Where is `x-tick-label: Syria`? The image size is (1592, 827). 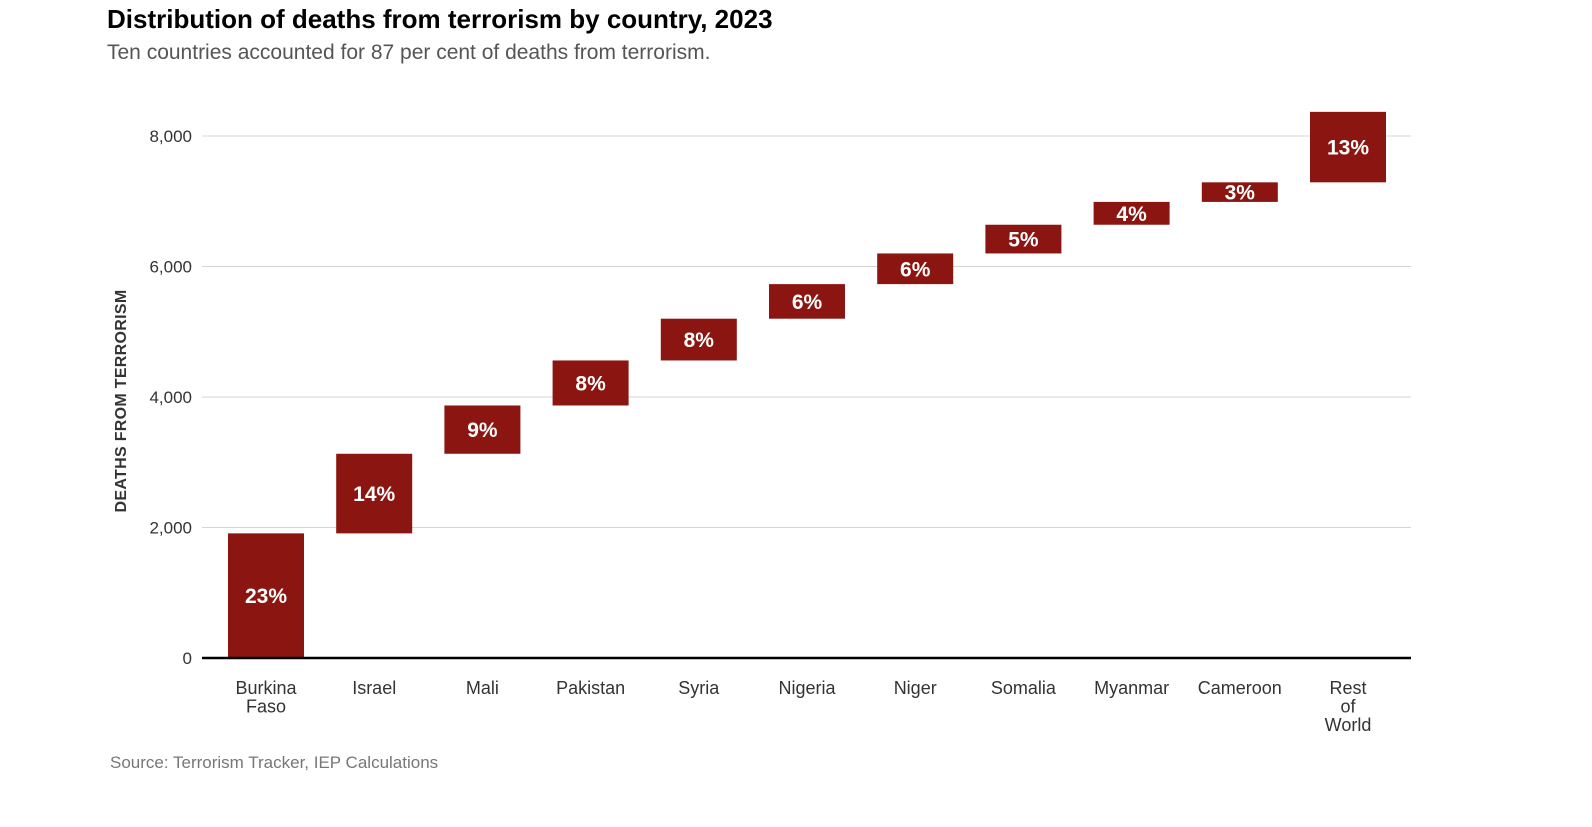 x-tick-label: Syria is located at coordinates (699, 688).